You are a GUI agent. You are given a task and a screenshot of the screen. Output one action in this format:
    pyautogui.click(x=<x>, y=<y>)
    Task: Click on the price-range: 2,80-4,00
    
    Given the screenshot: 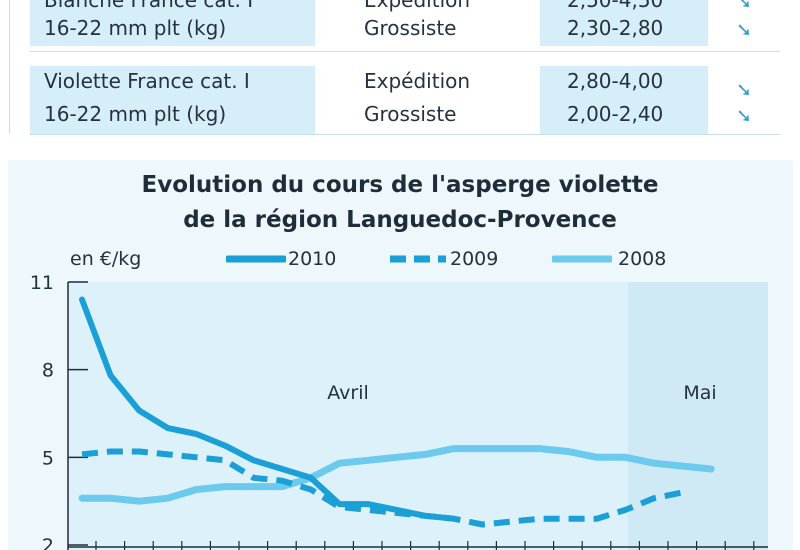 What is the action you would take?
    pyautogui.click(x=615, y=81)
    